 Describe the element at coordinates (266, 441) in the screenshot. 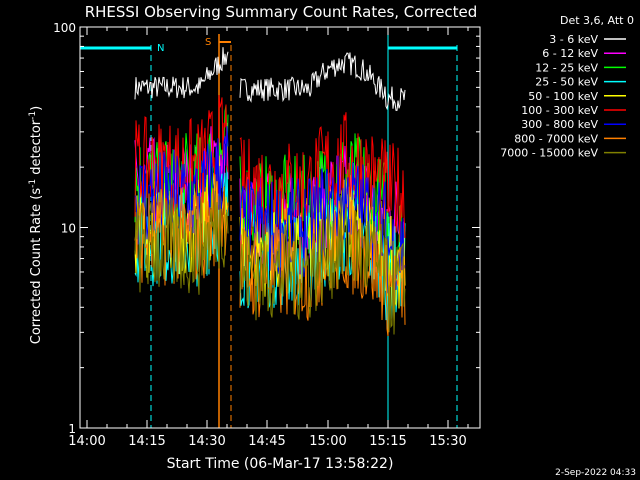

I see `x-tick-label: 14:45` at that location.